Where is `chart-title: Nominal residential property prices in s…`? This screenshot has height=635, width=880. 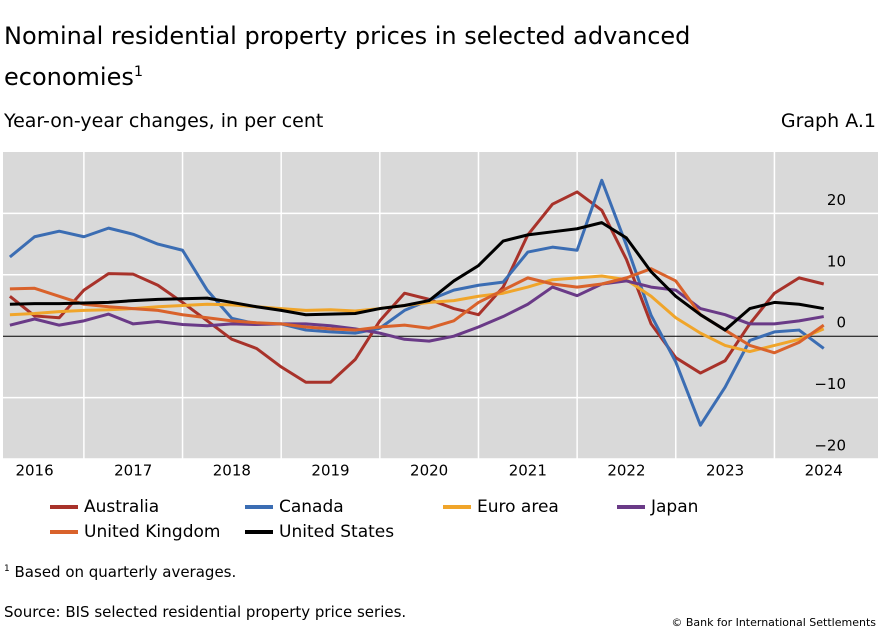 chart-title: Nominal residential property prices in s… is located at coordinates (347, 56).